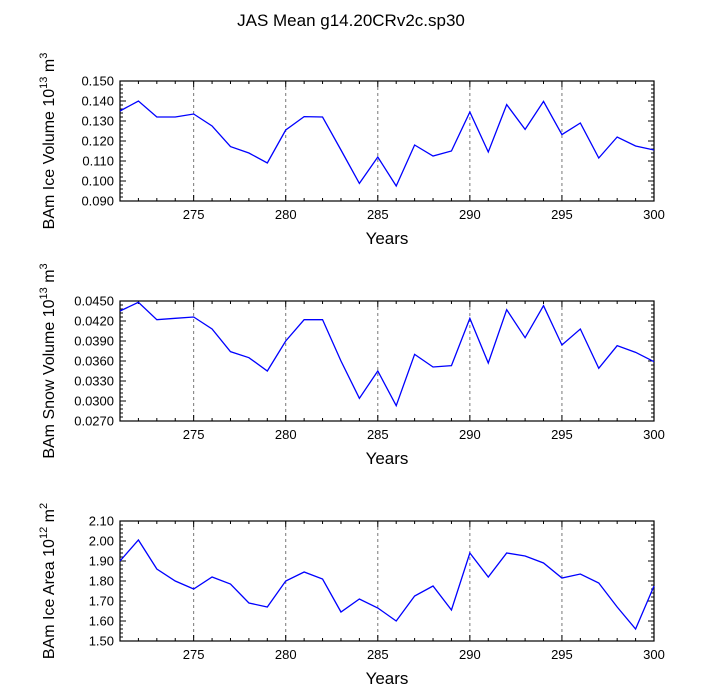 The height and width of the screenshot is (700, 702). I want to click on y-tick-label: 2.10, so click(101, 521).